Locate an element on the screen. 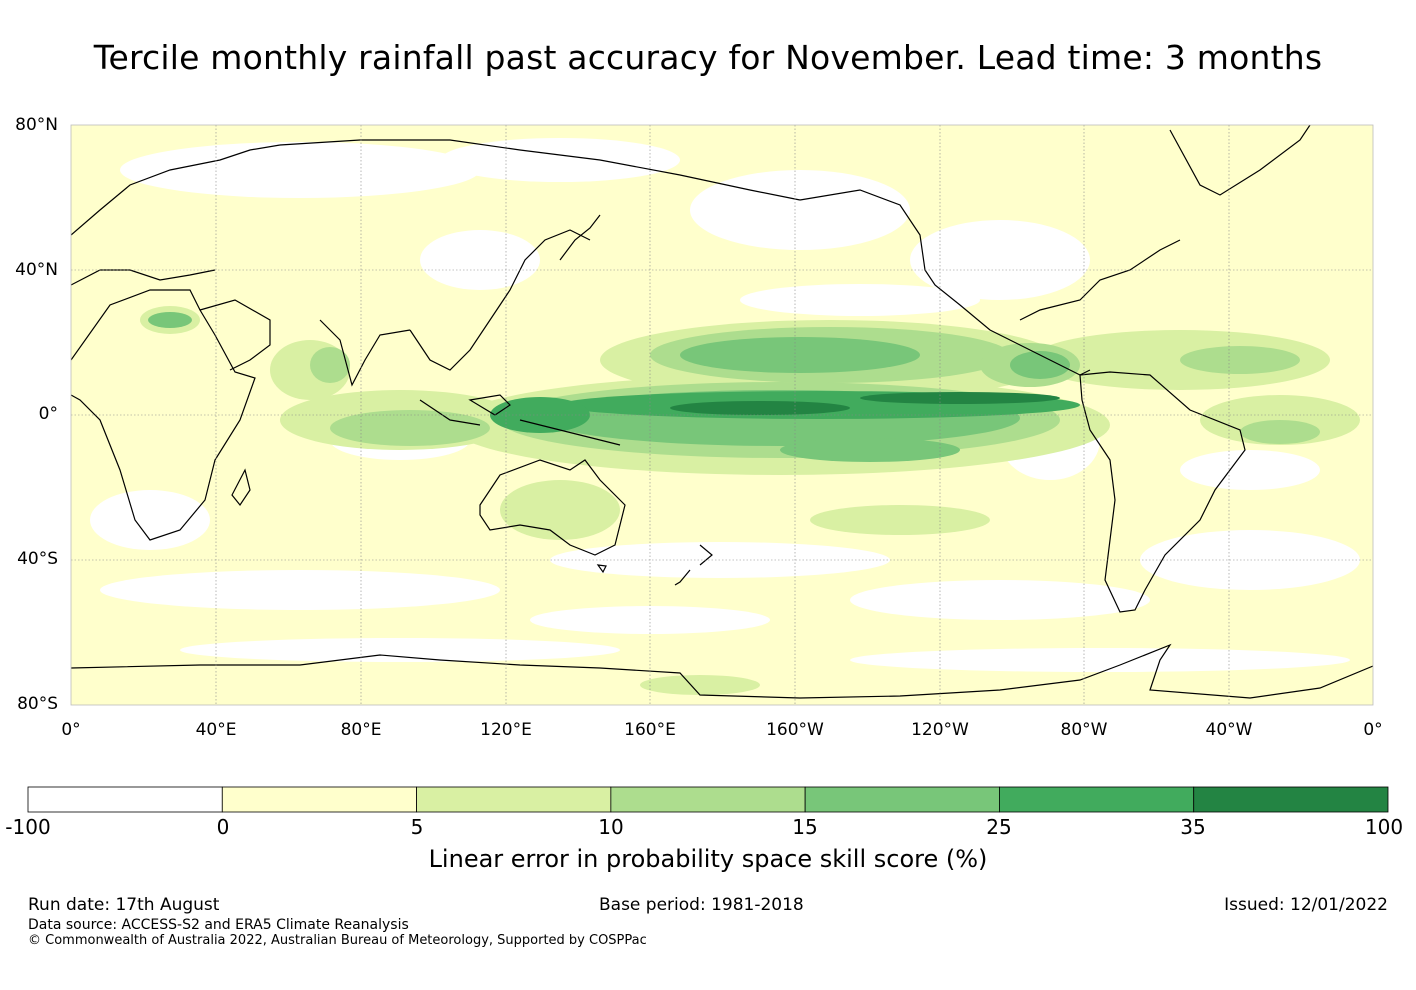  lat-label: 80°N is located at coordinates (36, 125).